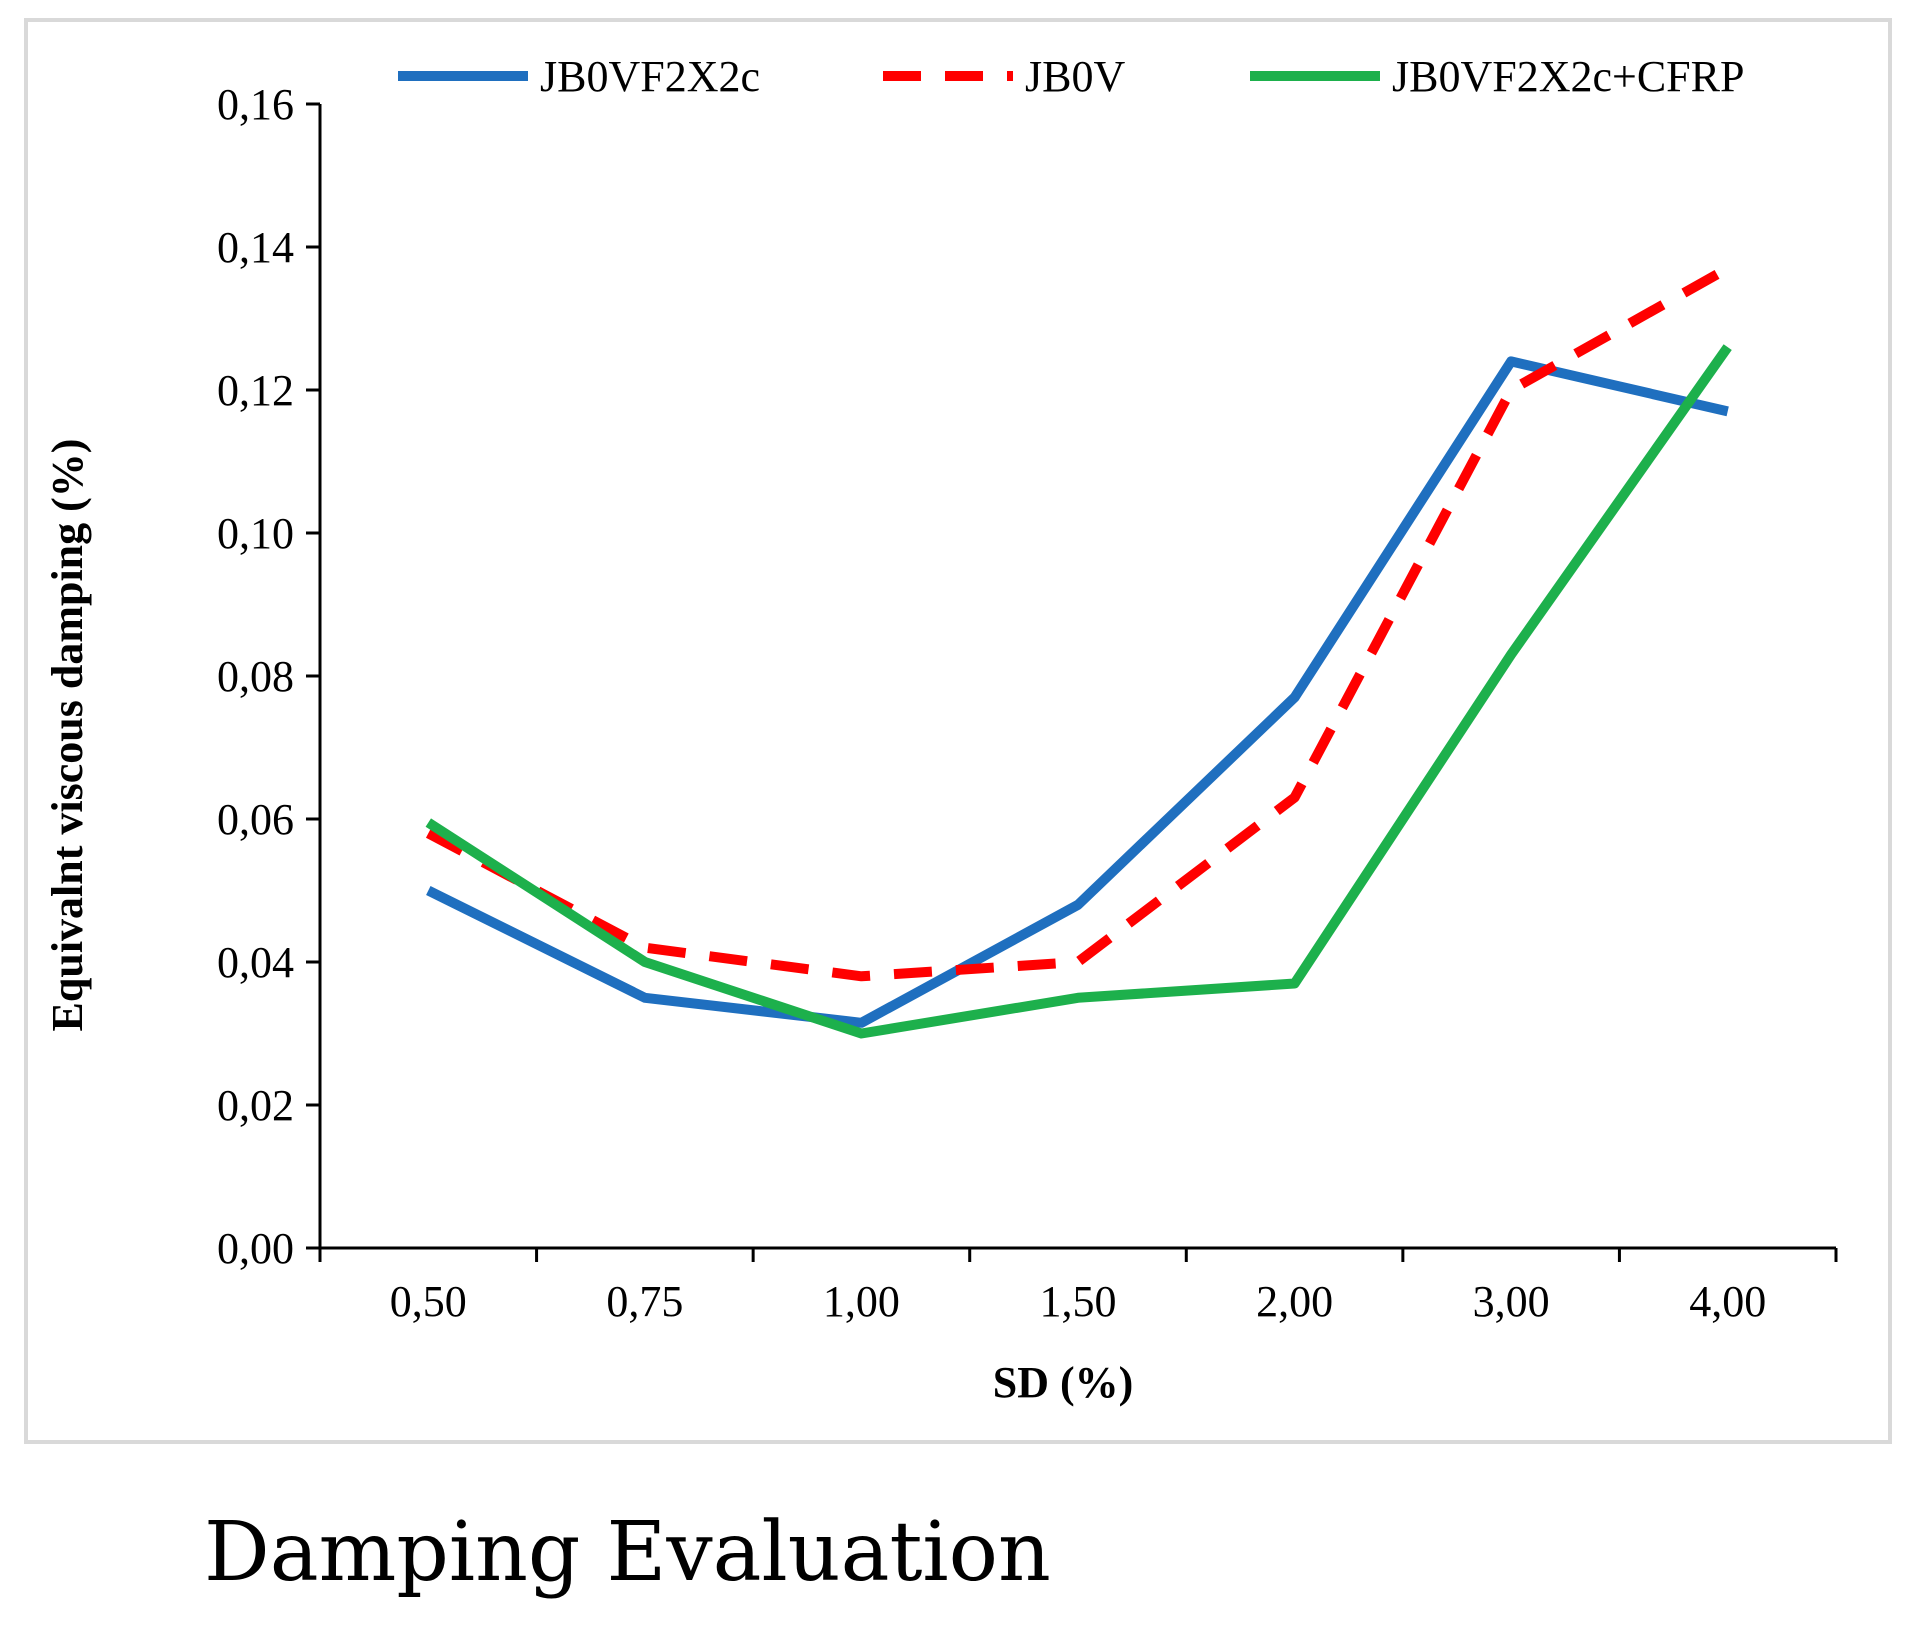  I want to click on y-tick-label: 0,02, so click(255, 1105).